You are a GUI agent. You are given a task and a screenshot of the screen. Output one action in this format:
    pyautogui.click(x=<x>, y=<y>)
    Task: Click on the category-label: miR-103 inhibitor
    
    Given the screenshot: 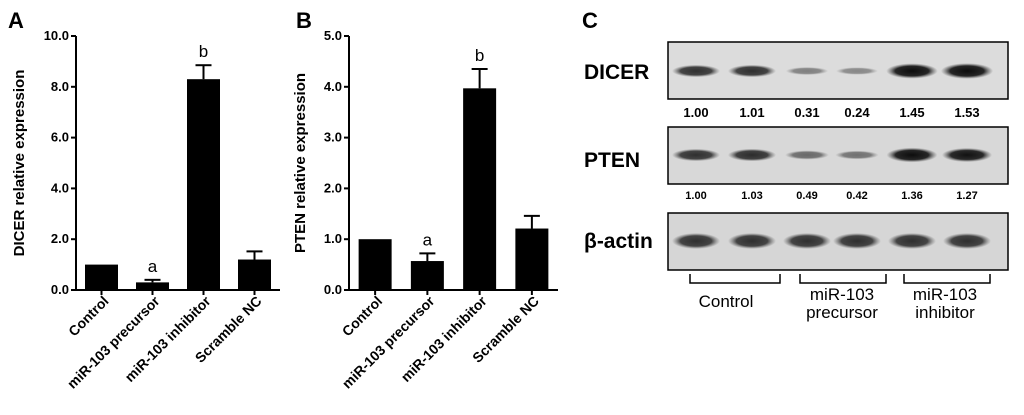 What is the action you would take?
    pyautogui.click(x=167, y=338)
    